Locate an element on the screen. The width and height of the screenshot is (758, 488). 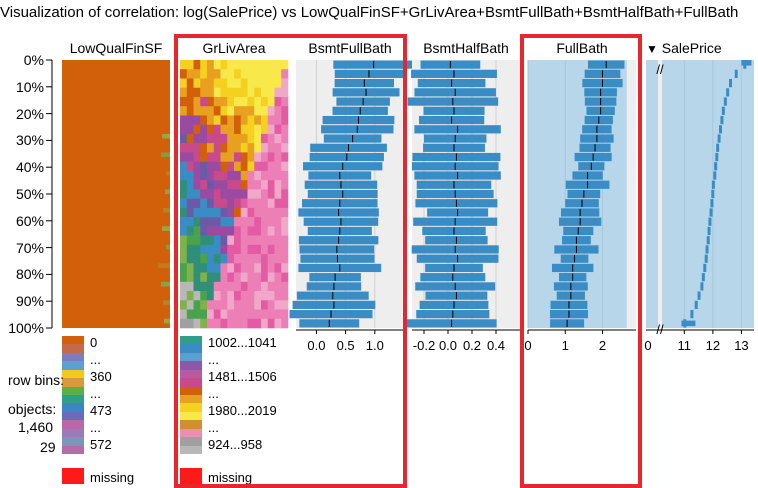
column-header-bsmtfullbath: BsmtFullBath is located at coordinates (350, 48).